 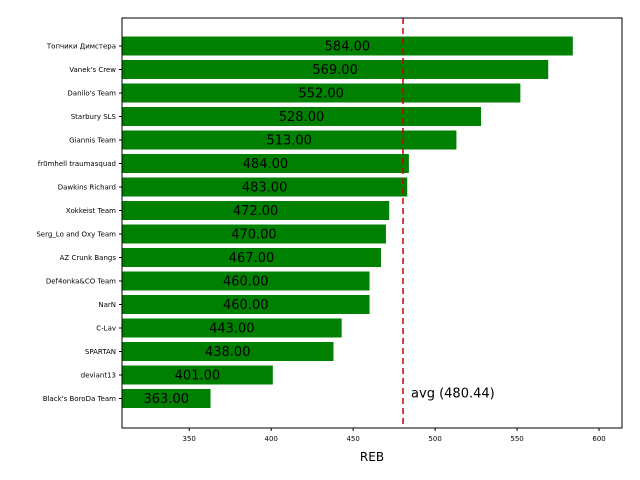 I want to click on bar-value-label: 438.00, so click(x=228, y=352).